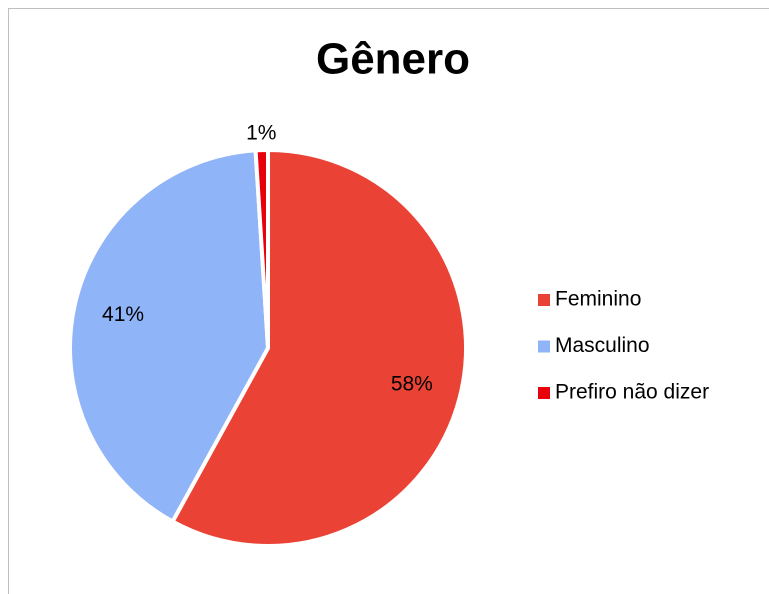  What do you see at coordinates (598, 299) in the screenshot?
I see `legend-label: Feminino` at bounding box center [598, 299].